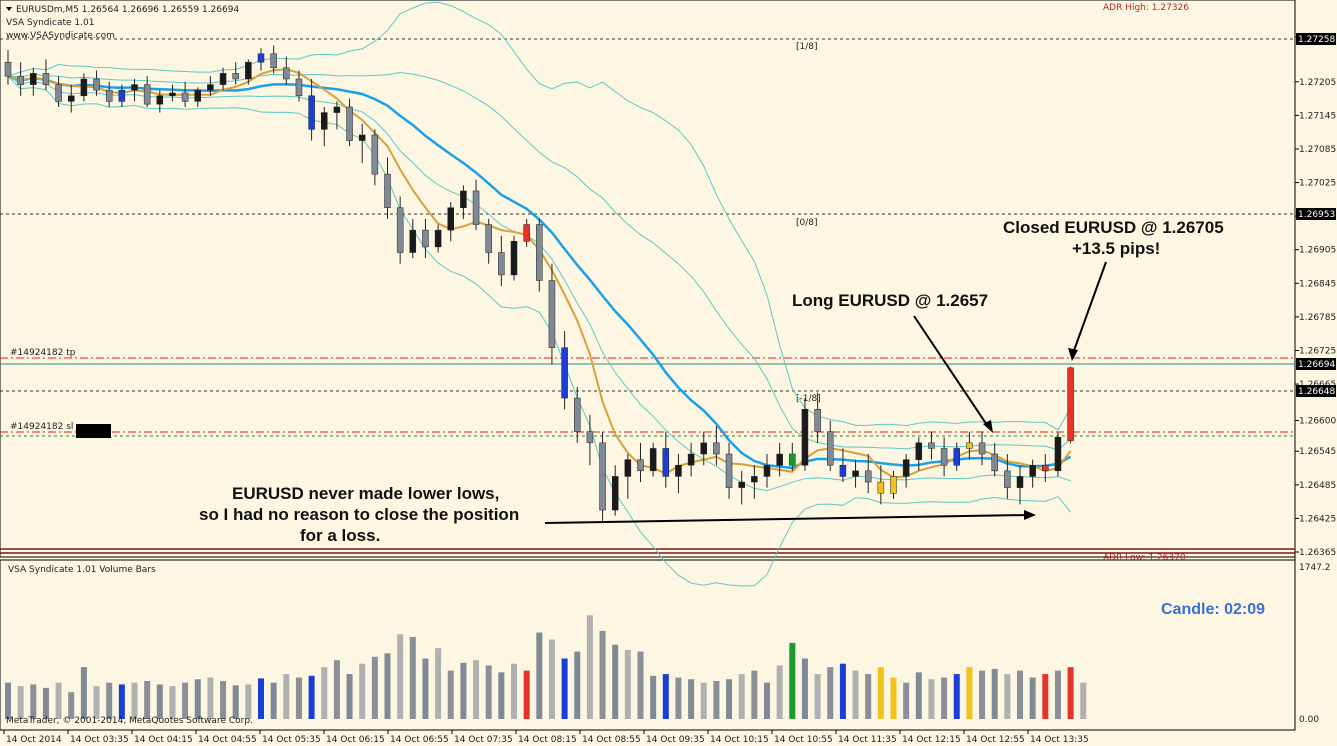 This screenshot has width=1337, height=746. I want to click on take-profit-label: #14924182 tp, so click(43, 353).